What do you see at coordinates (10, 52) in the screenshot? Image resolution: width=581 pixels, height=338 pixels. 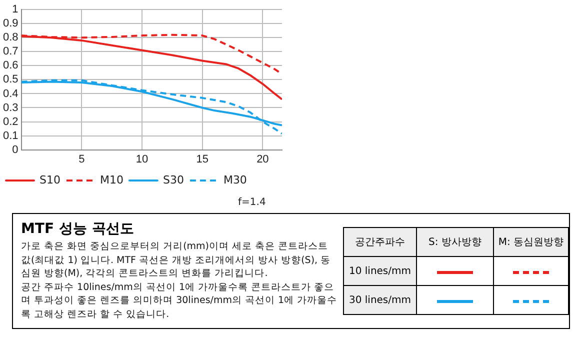 I see `y-tick-label: 0.7` at bounding box center [10, 52].